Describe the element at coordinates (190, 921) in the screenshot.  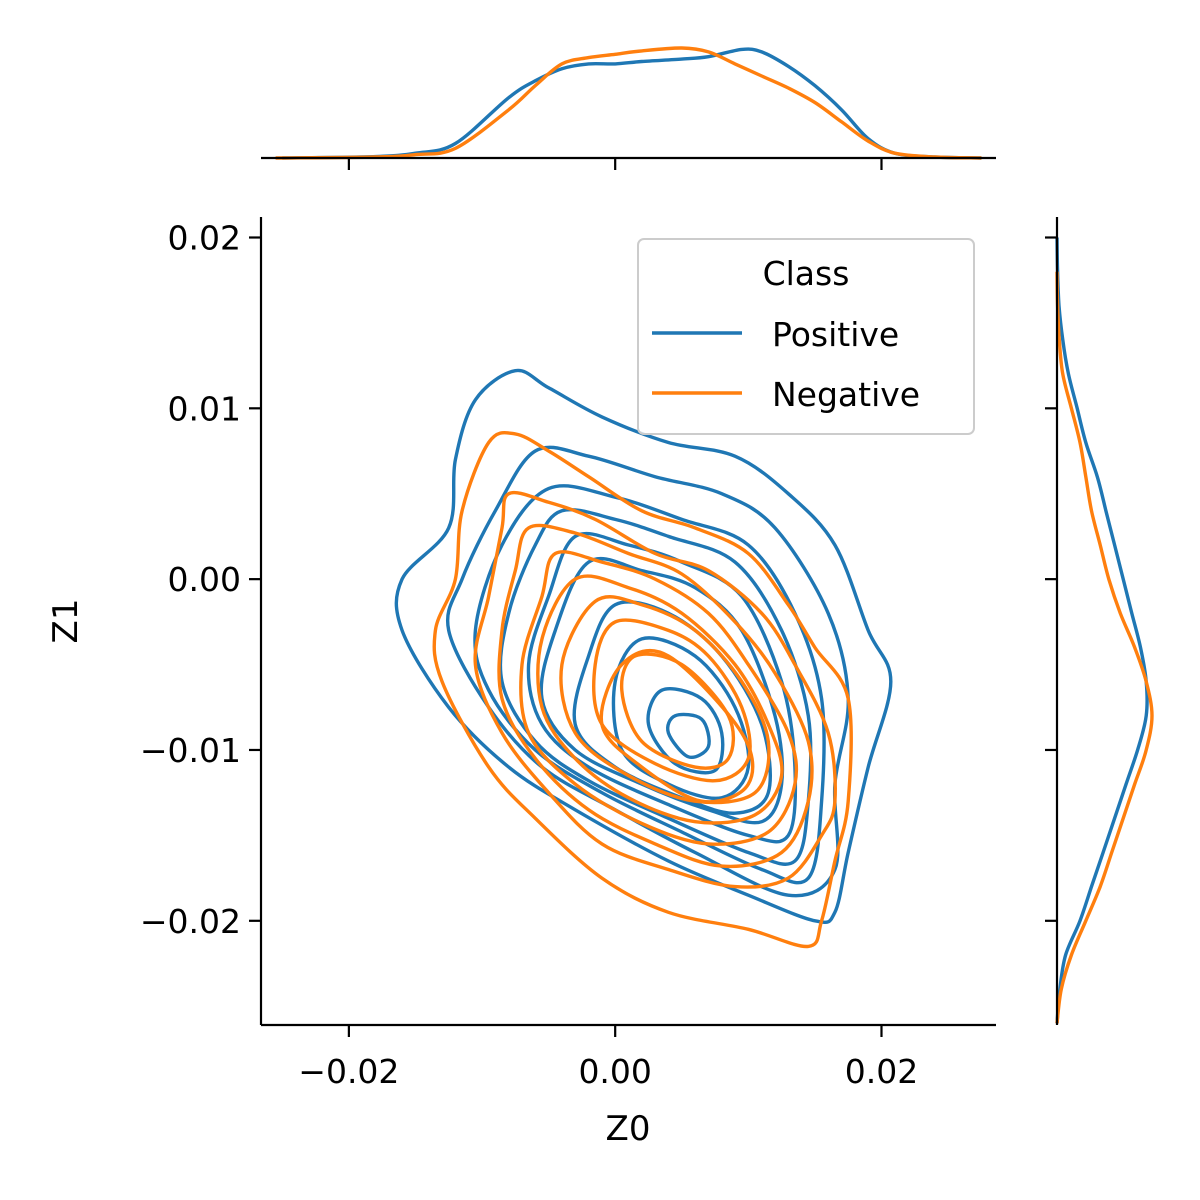
I see `y-tick-label: −0.02` at that location.